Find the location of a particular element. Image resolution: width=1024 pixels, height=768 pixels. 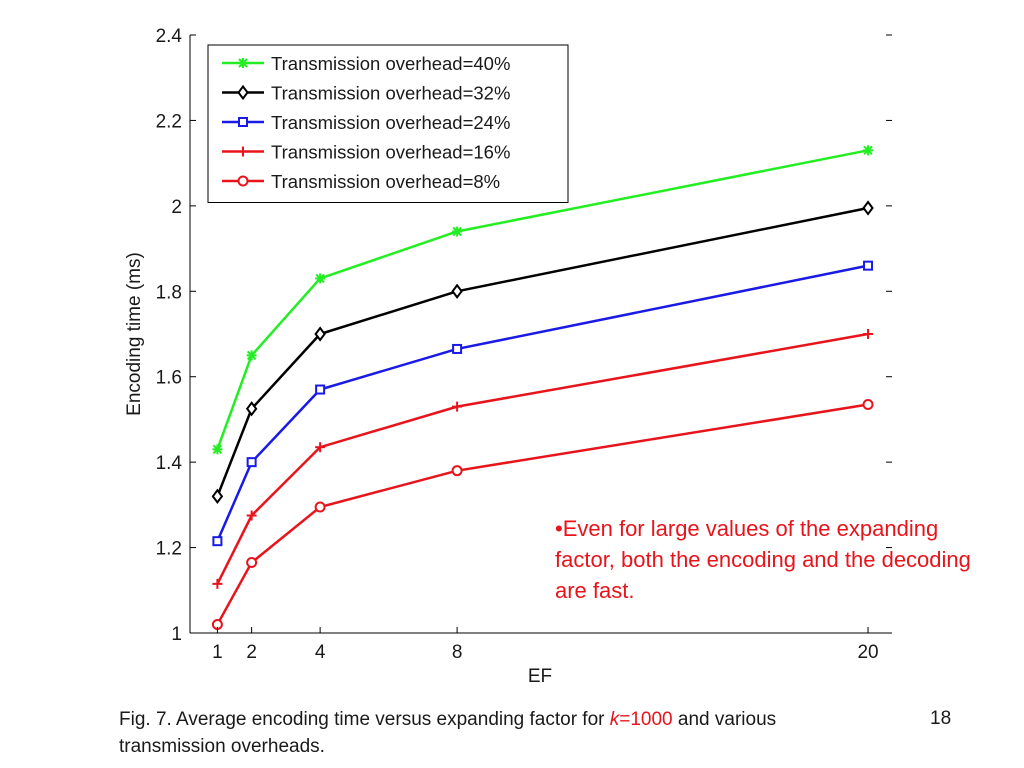

y-tick-label: 2 is located at coordinates (176, 207).